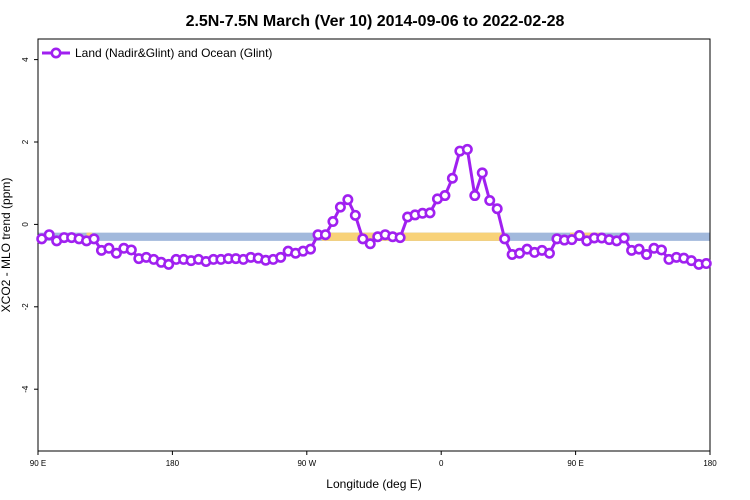 The width and height of the screenshot is (750, 500). I want to click on x-axis-label: Longitude (deg E), so click(373, 484).